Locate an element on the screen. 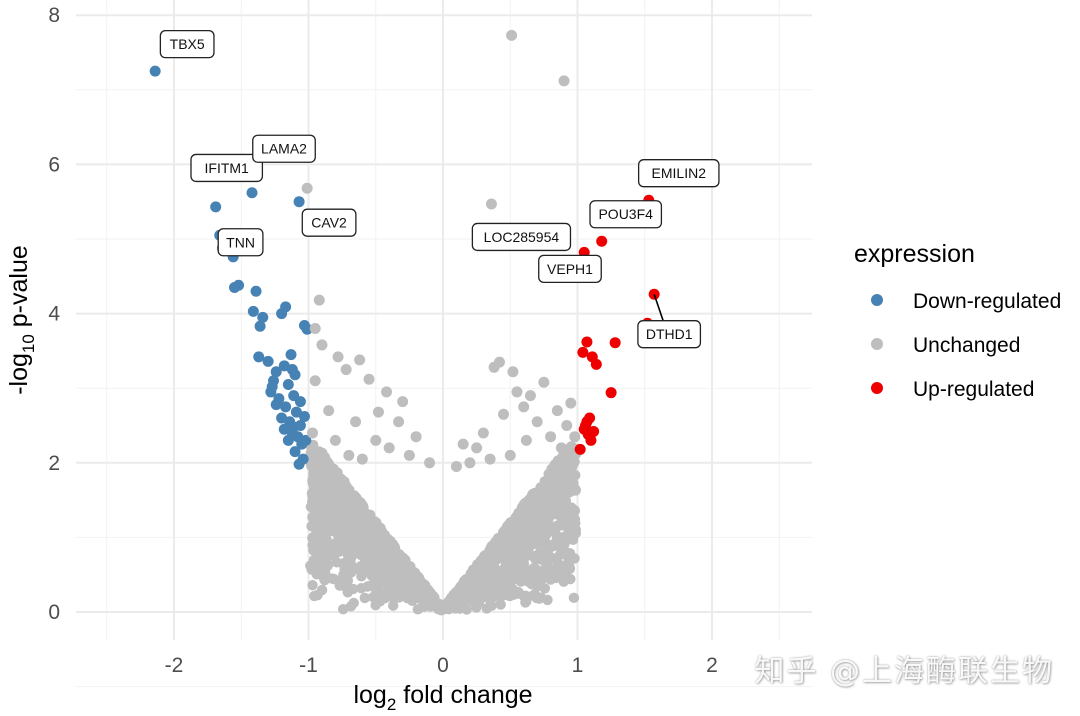 This screenshot has width=1080, height=716. gene-label-text: EMILIN2 is located at coordinates (679, 173).